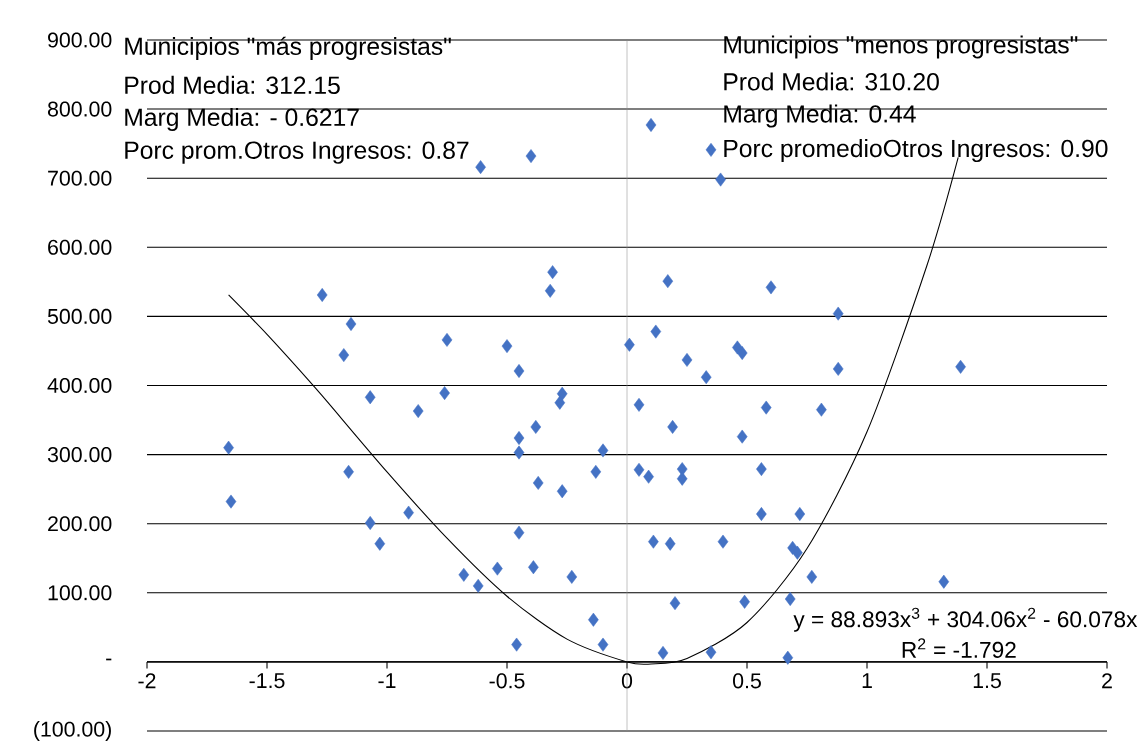 This screenshot has width=1142, height=753. What do you see at coordinates (288, 48) in the screenshot?
I see `annotation: Municipios "más progresistas"` at bounding box center [288, 48].